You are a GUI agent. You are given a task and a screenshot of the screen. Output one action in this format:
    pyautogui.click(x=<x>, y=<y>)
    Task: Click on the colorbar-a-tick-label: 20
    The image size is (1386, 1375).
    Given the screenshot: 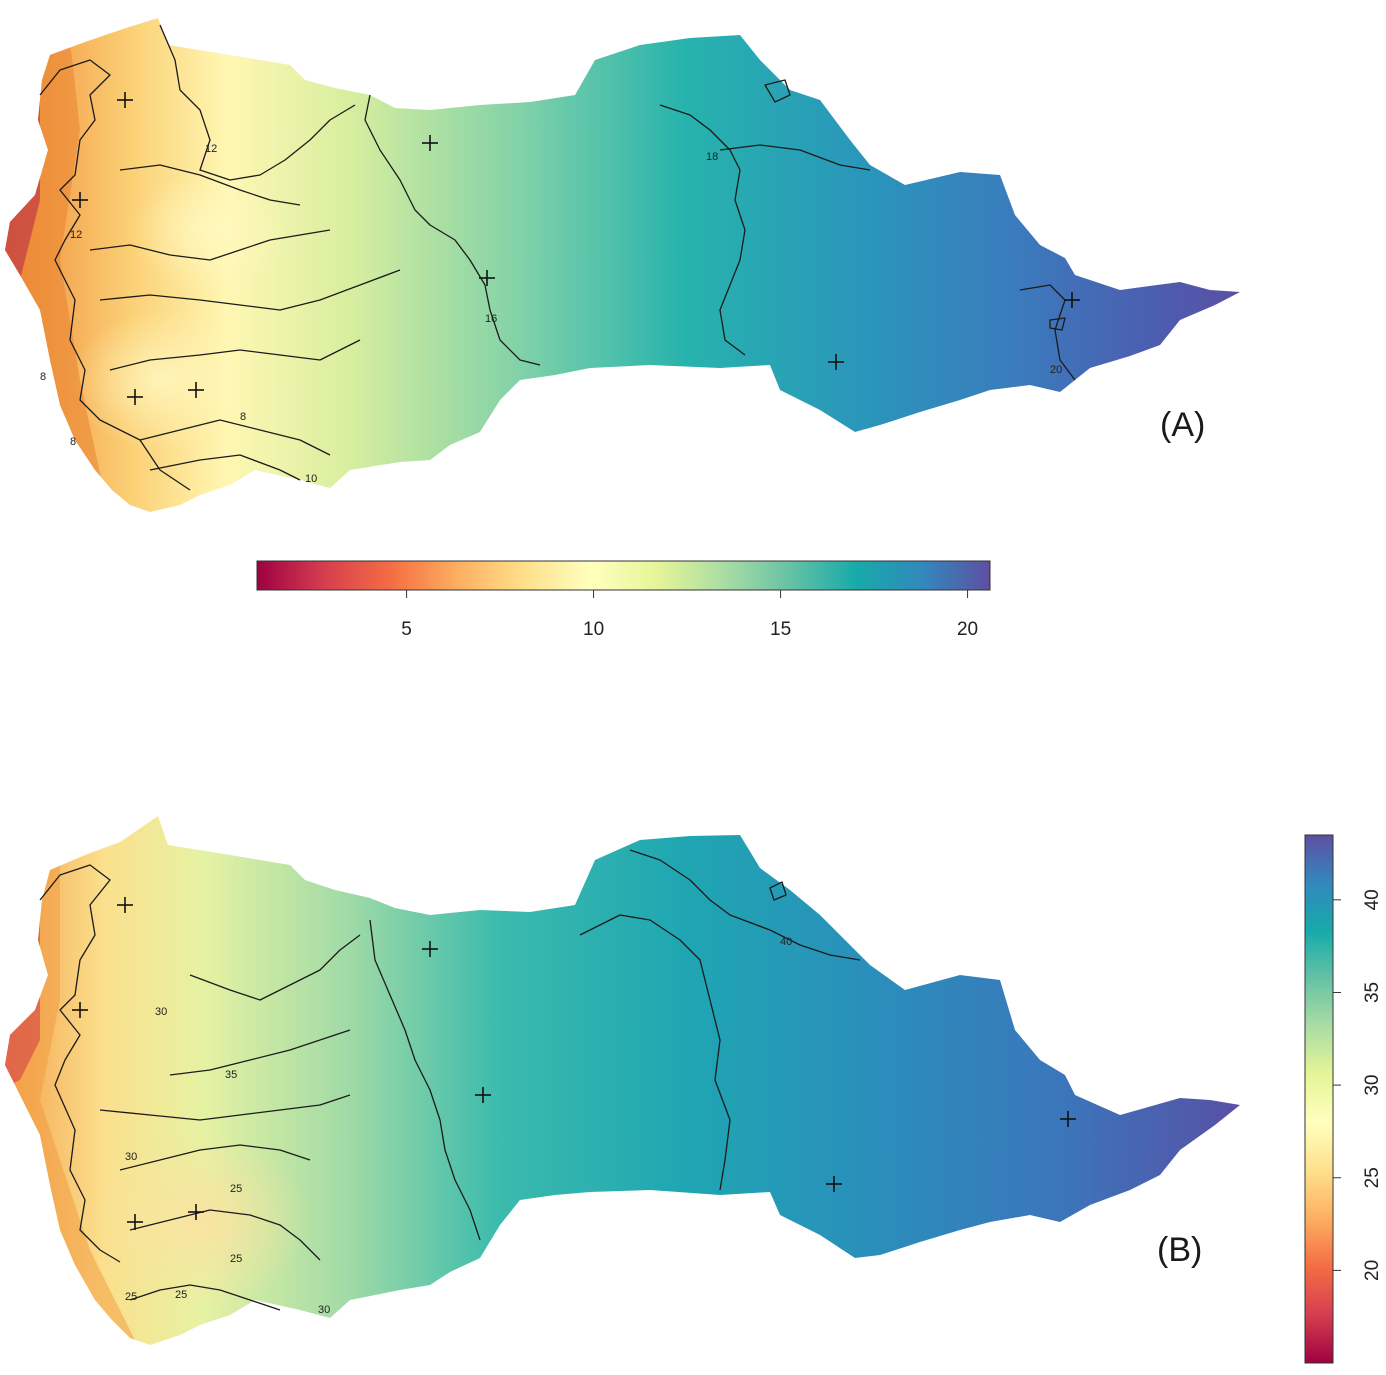 What is the action you would take?
    pyautogui.click(x=967, y=629)
    